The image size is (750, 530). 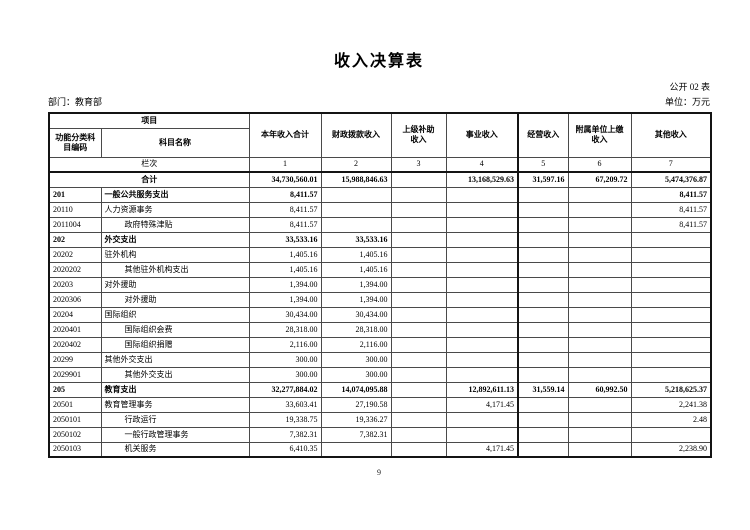 What do you see at coordinates (175, 299) in the screenshot?
I see `cell-subject-name: 对外援助` at bounding box center [175, 299].